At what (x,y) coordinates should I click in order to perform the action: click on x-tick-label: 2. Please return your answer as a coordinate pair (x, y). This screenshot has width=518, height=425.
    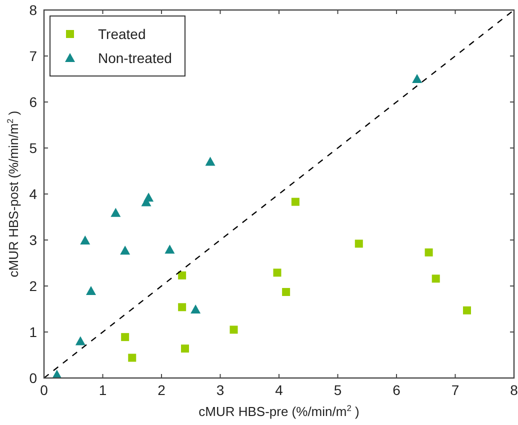
    Looking at the image, I should click on (162, 390).